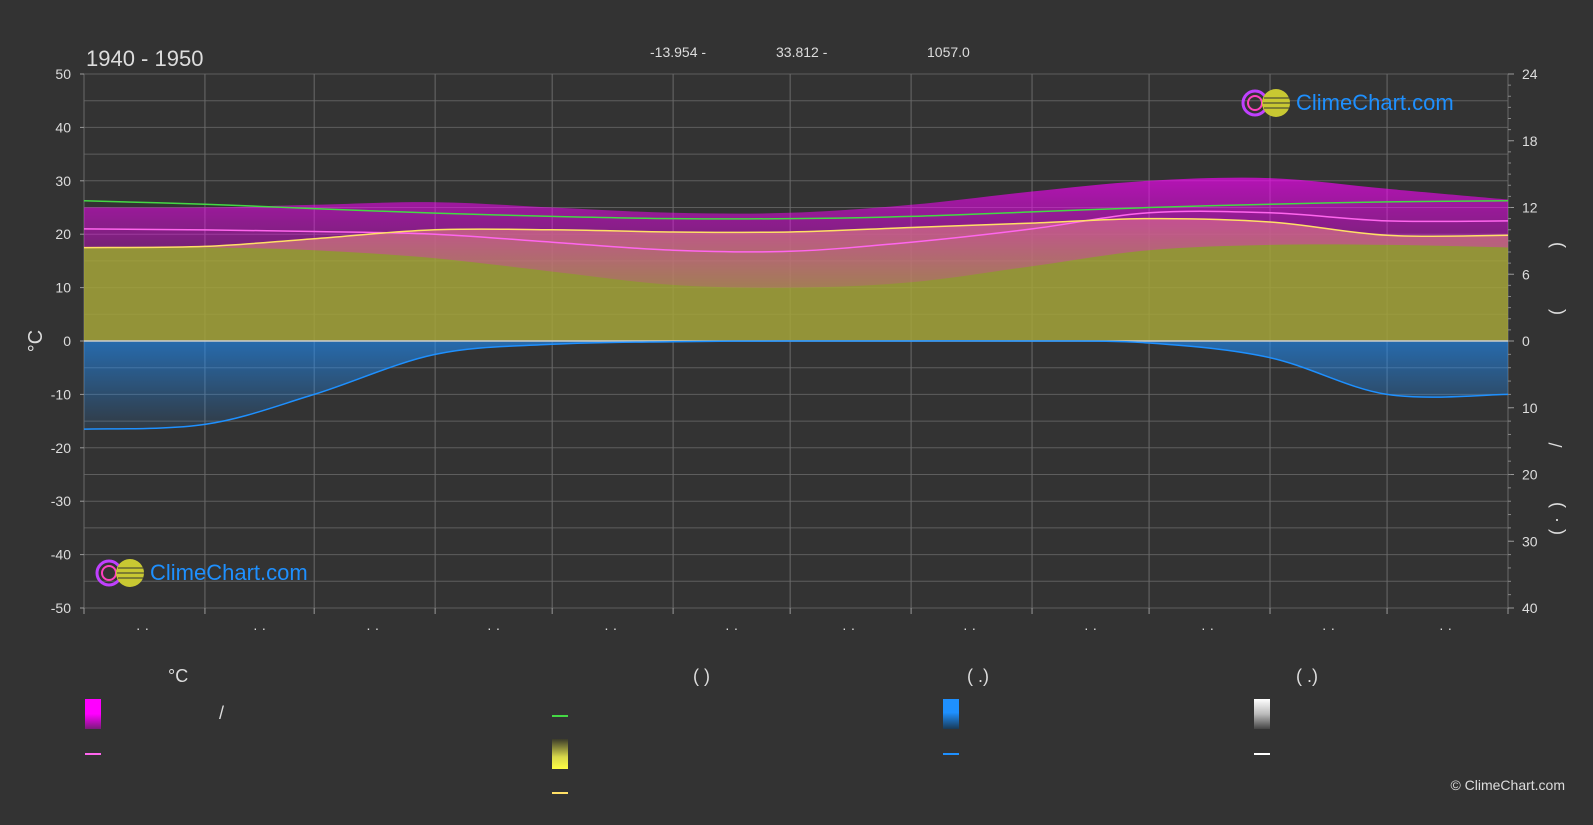  Describe the element at coordinates (1262, 754) in the screenshot. I see `legend-snow-line` at that location.